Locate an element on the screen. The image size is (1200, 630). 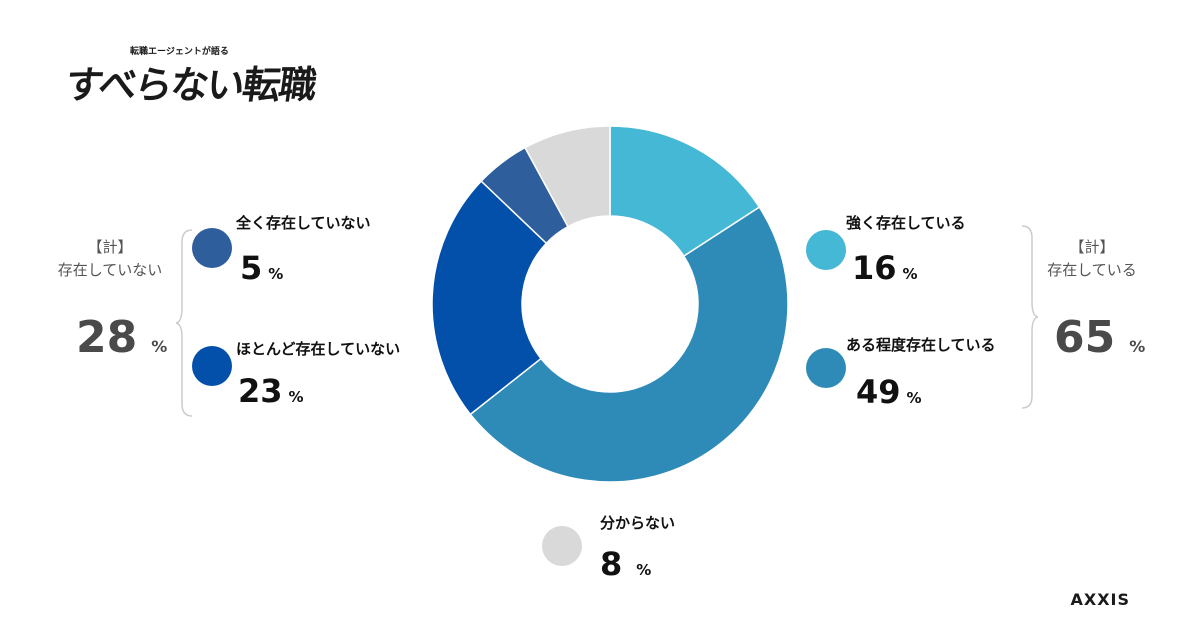
legend-label-somewhat-exists: ある程度存在している is located at coordinates (921, 345).